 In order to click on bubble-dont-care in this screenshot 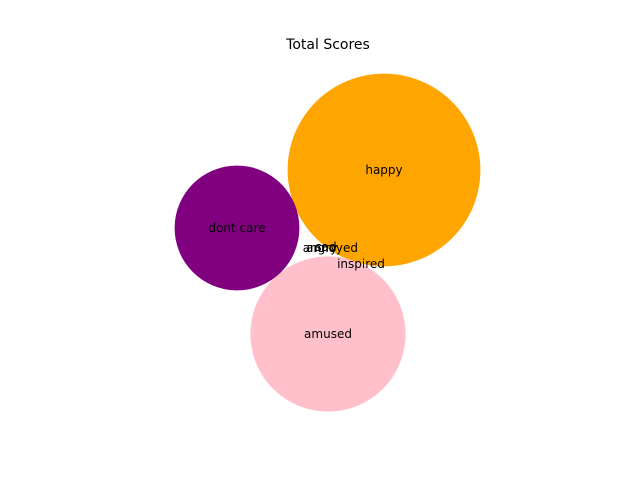, I will do `click(237, 228)`.